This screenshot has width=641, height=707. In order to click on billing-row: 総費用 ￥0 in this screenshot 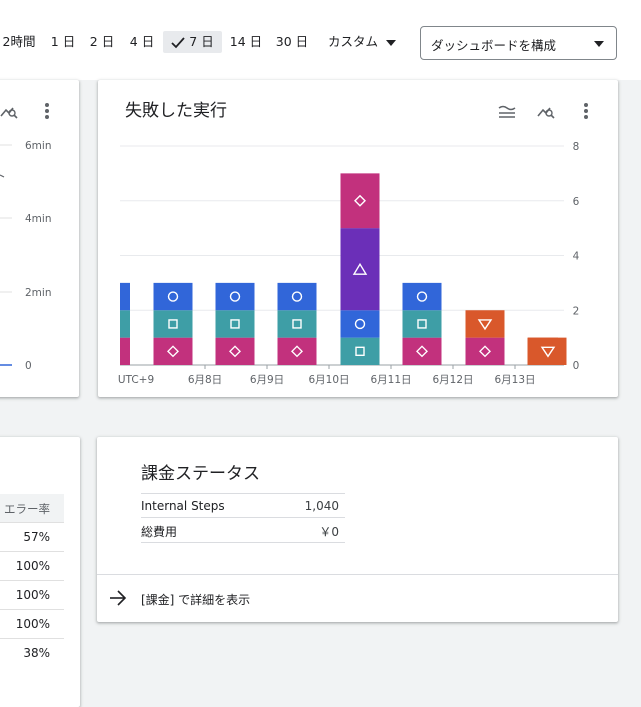, I will do `click(243, 530)`.